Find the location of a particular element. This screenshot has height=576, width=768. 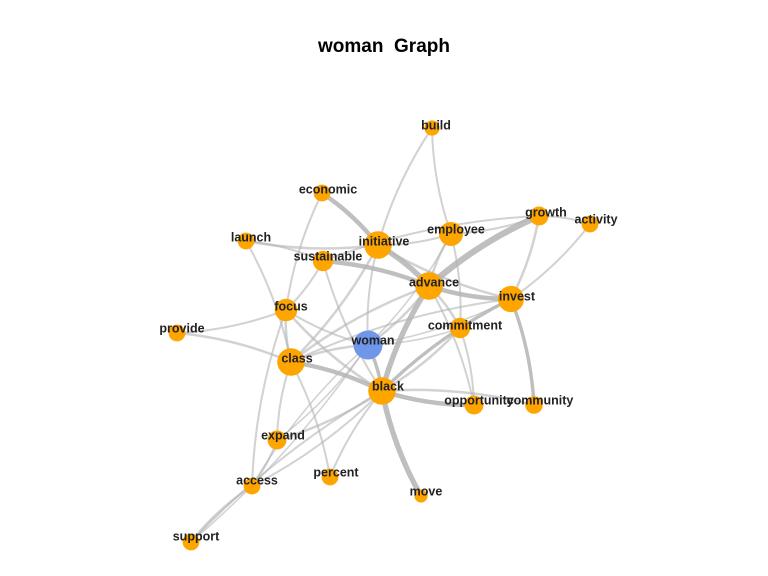

edge-black-invest is located at coordinates (446, 345).